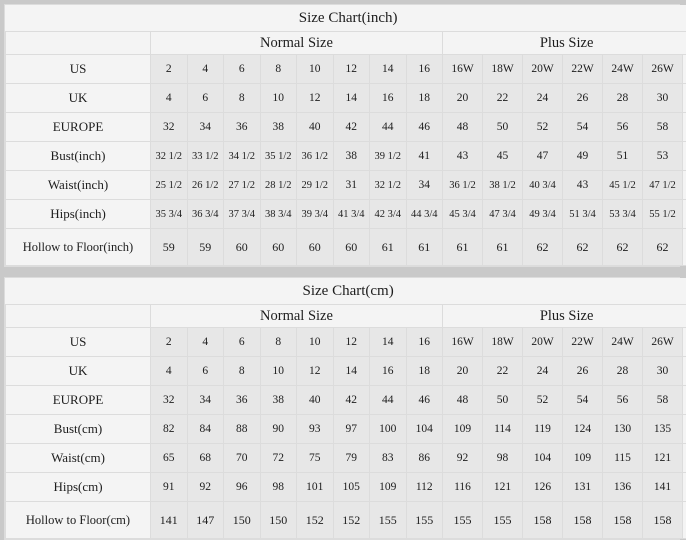  What do you see at coordinates (351, 127) in the screenshot?
I see `data-cell: 42` at bounding box center [351, 127].